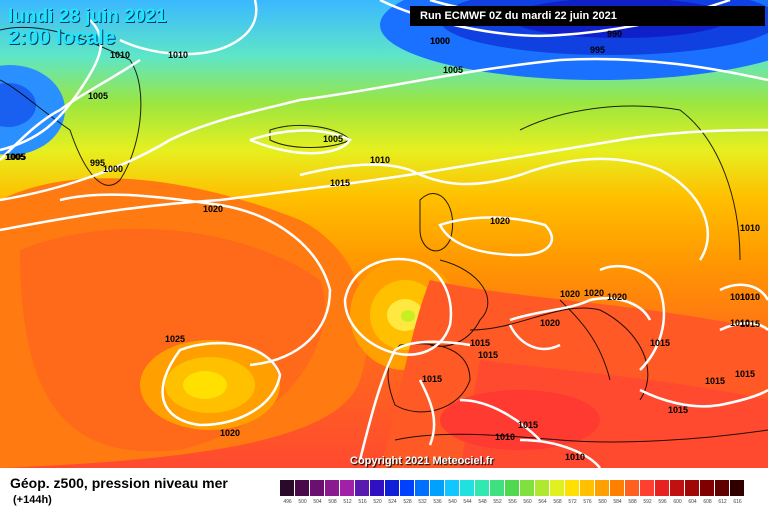  What do you see at coordinates (542, 502) in the screenshot?
I see `scale-tick-label: 564` at bounding box center [542, 502].